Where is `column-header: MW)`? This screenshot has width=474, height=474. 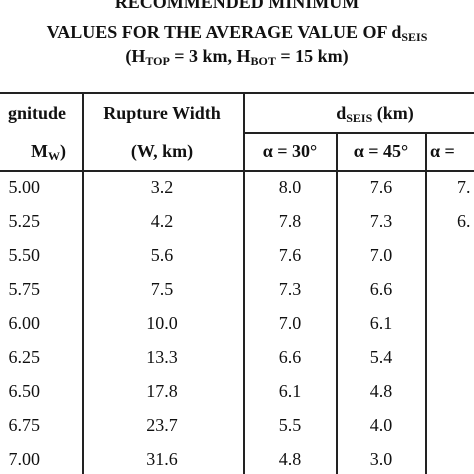
column-header: MW) is located at coordinates (48, 152).